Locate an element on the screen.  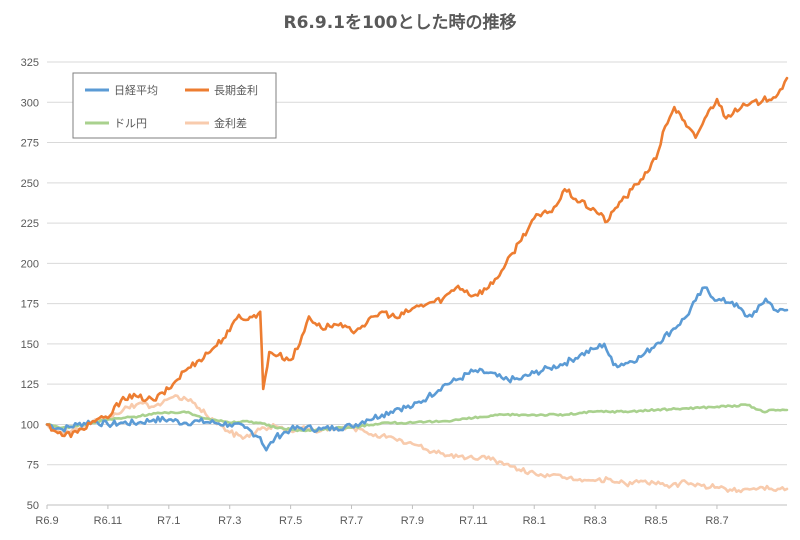
y-tick-label: 275 is located at coordinates (30, 144).